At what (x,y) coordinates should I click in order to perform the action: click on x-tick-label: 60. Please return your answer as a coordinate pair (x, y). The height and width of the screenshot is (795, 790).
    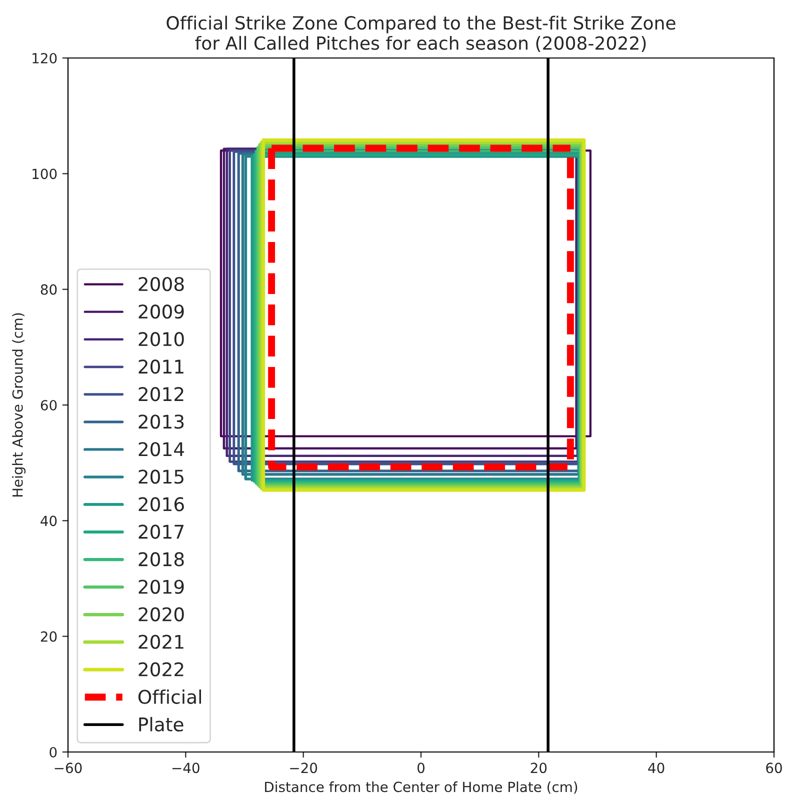
    Looking at the image, I should click on (774, 768).